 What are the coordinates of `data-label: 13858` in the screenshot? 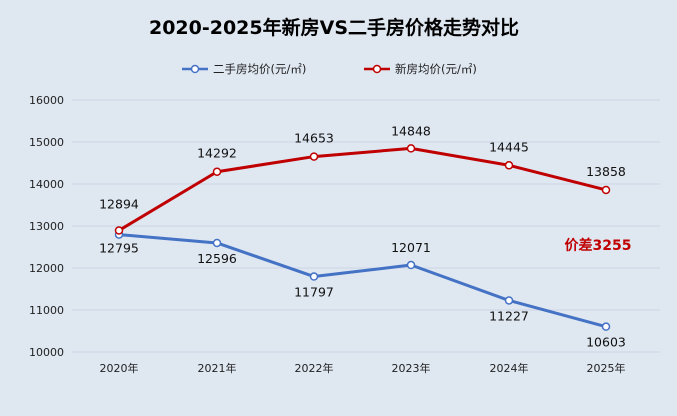 It's located at (606, 171).